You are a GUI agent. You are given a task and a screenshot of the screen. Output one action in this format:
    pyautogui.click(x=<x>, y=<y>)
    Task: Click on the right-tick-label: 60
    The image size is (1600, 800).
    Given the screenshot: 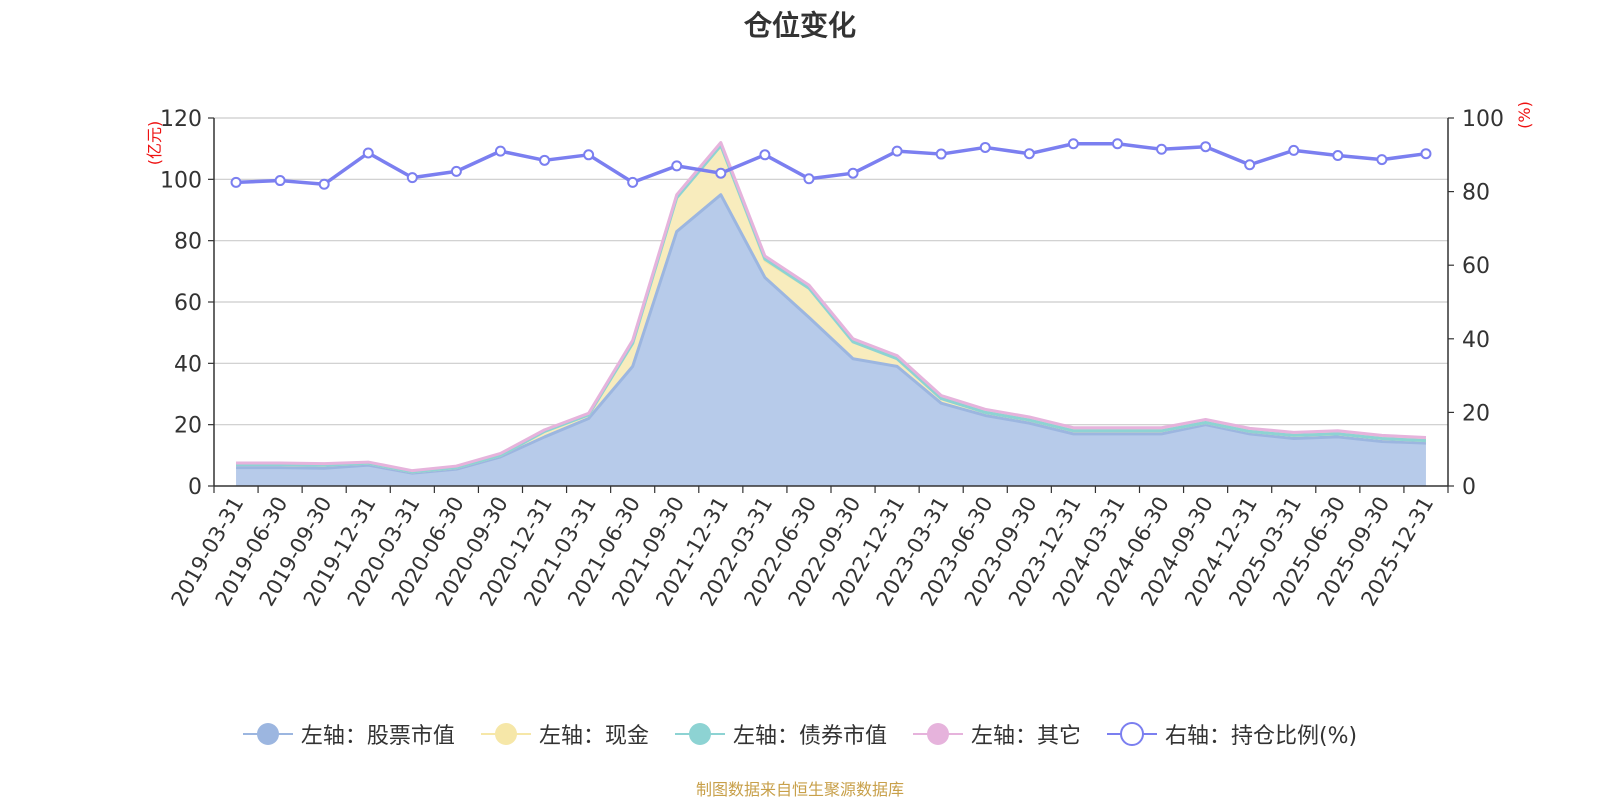 What is the action you would take?
    pyautogui.click(x=1476, y=266)
    